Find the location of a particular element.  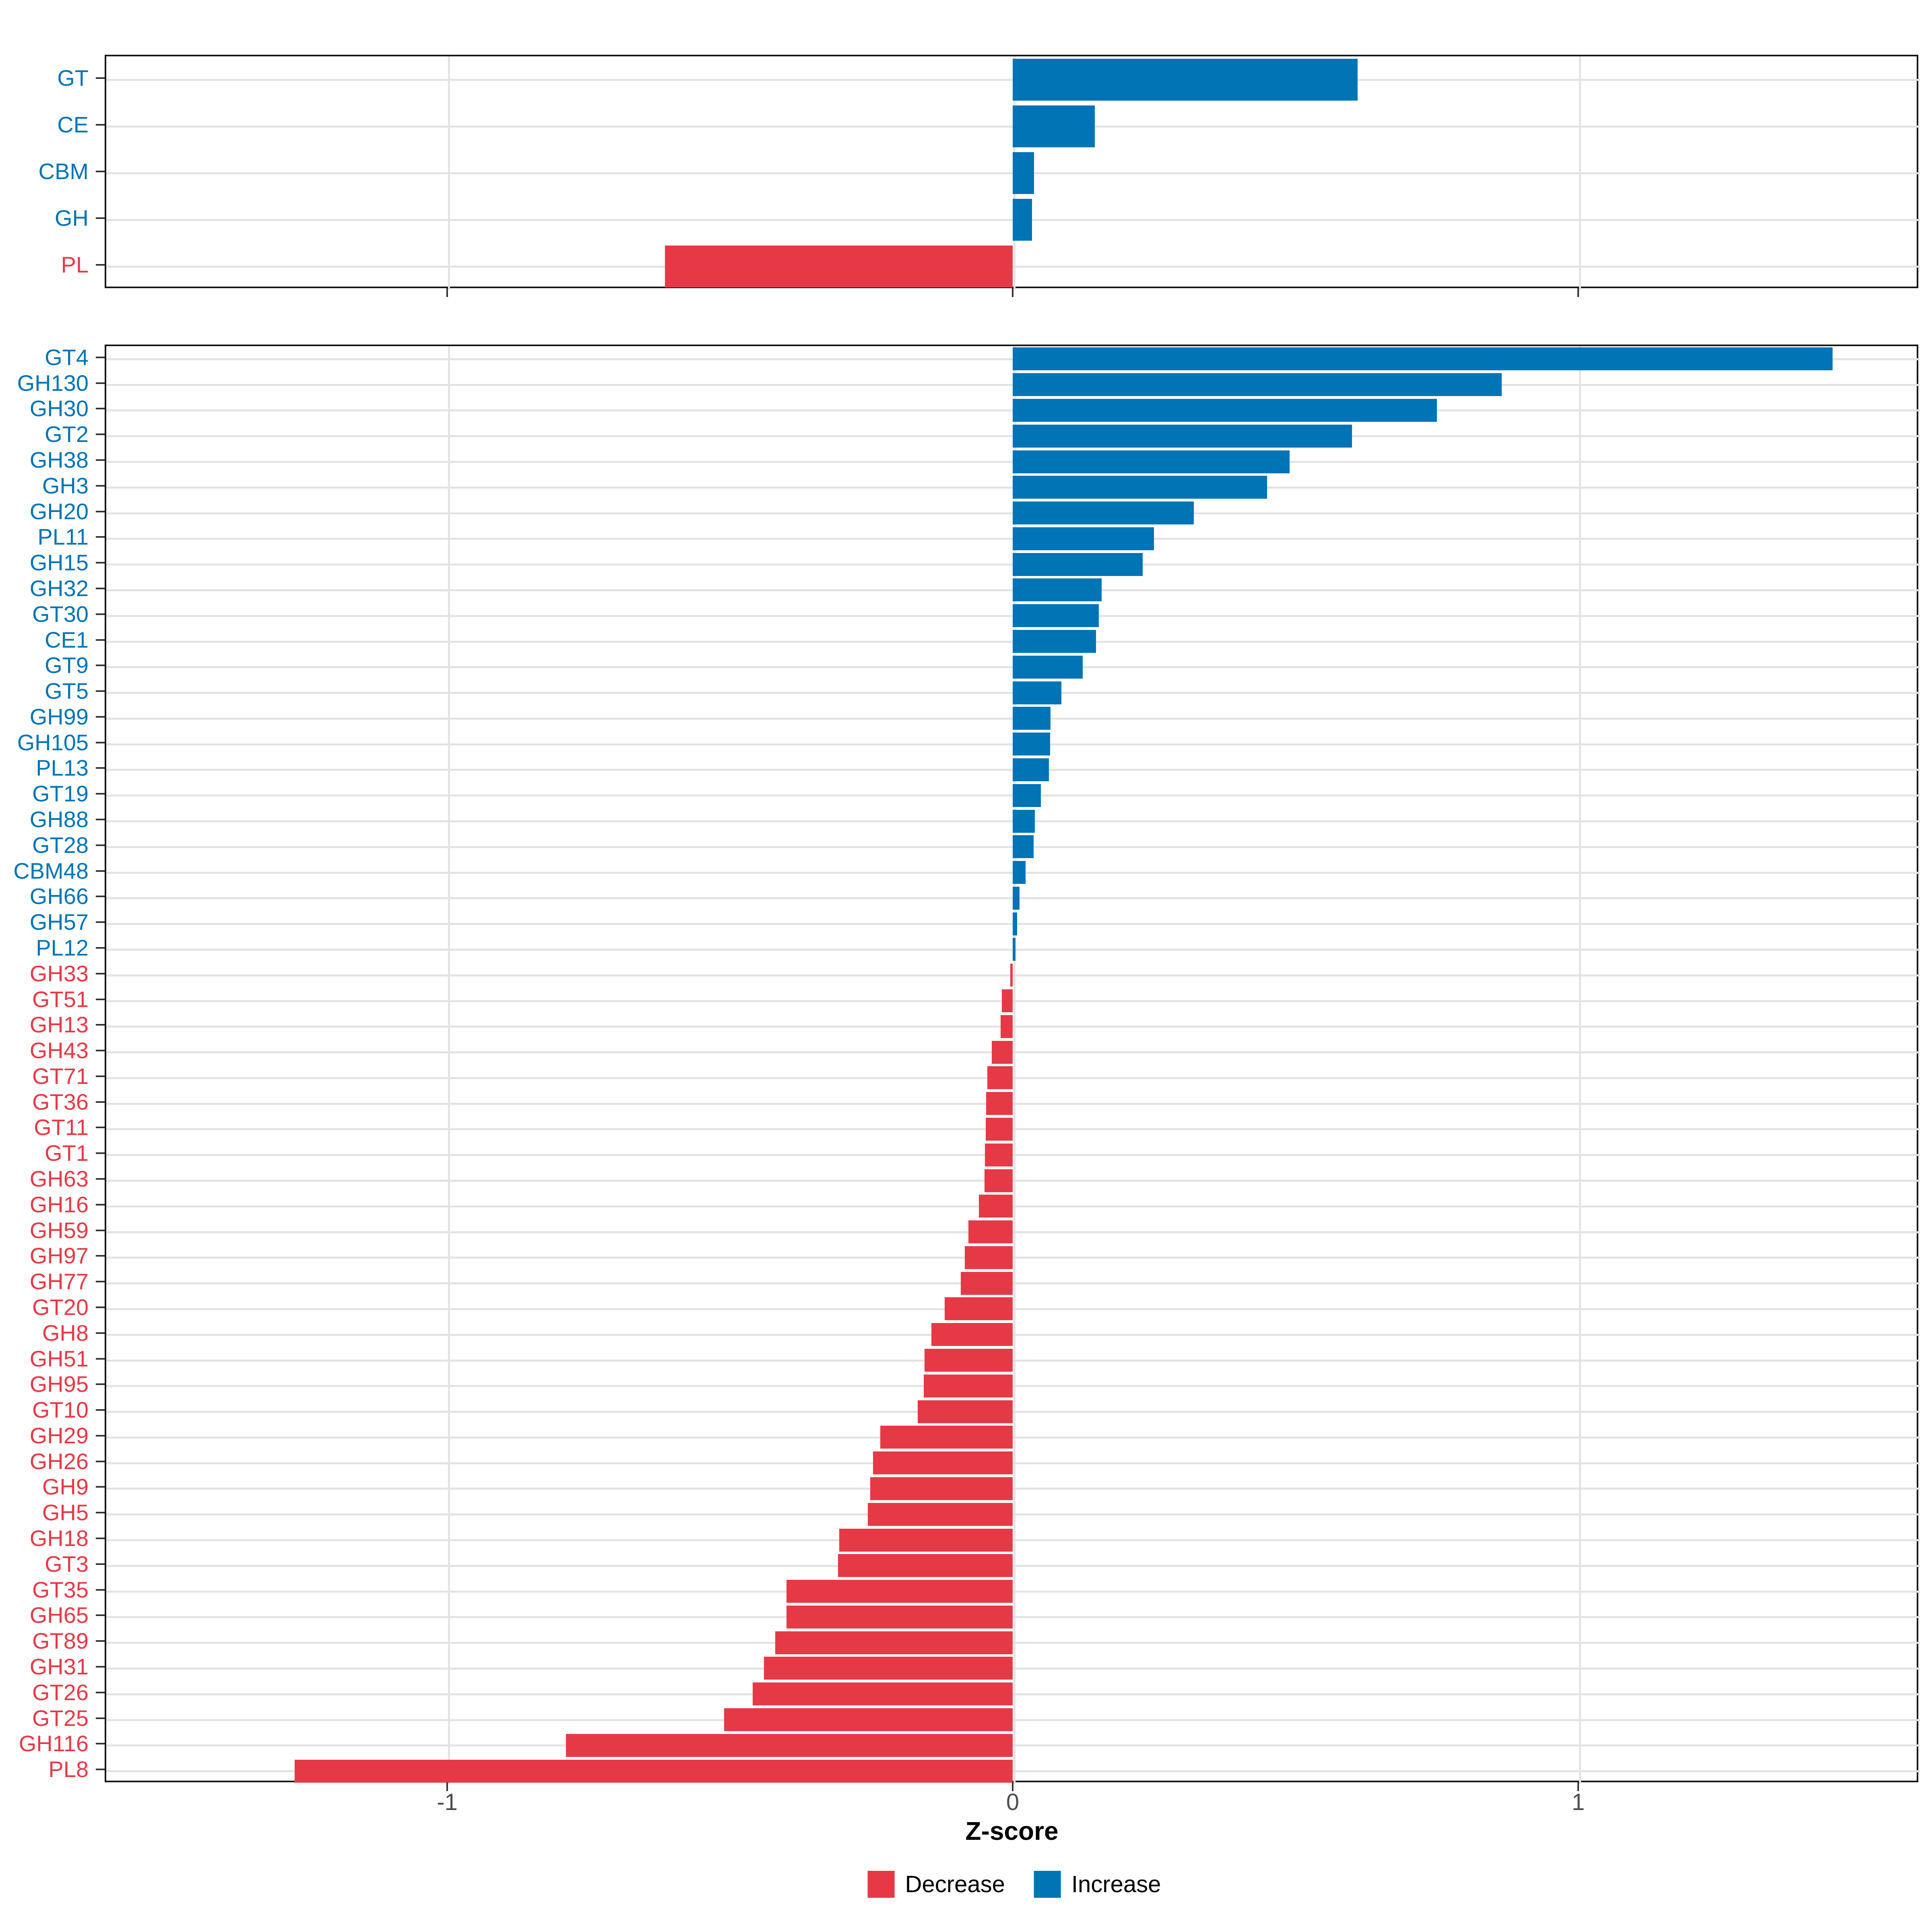

ytick-label-GH88: GH88 is located at coordinates (59, 819).